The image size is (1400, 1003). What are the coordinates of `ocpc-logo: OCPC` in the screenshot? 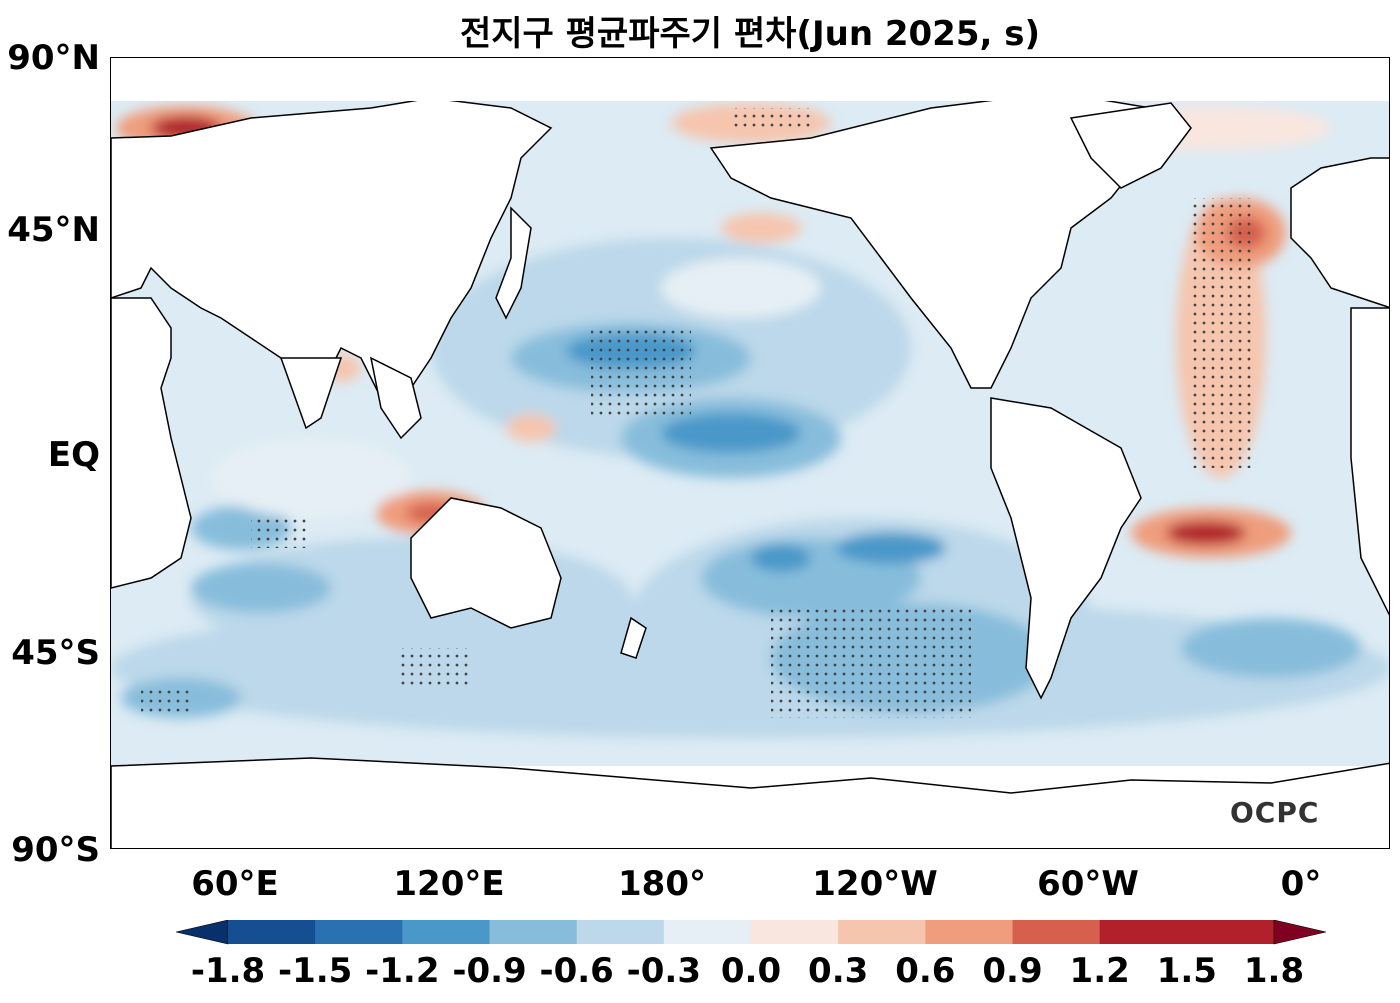 It's located at (1275, 812).